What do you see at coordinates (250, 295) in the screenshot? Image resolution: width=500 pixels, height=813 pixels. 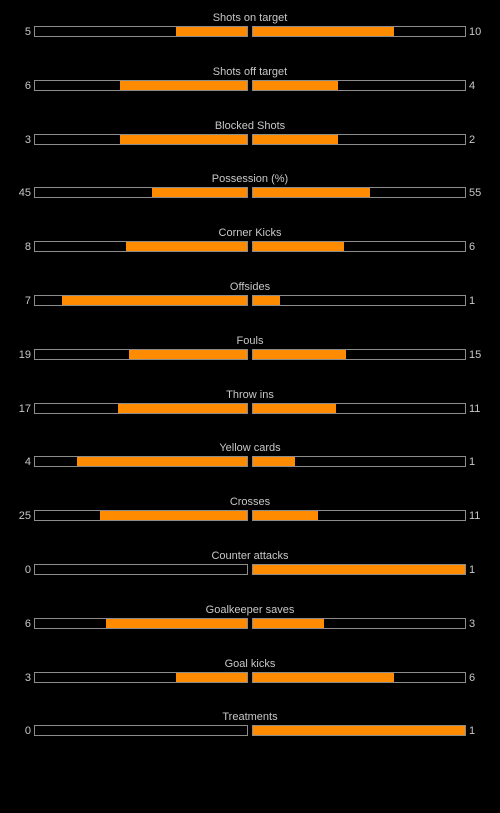 I see `stat-row: Offsides 7 1` at bounding box center [250, 295].